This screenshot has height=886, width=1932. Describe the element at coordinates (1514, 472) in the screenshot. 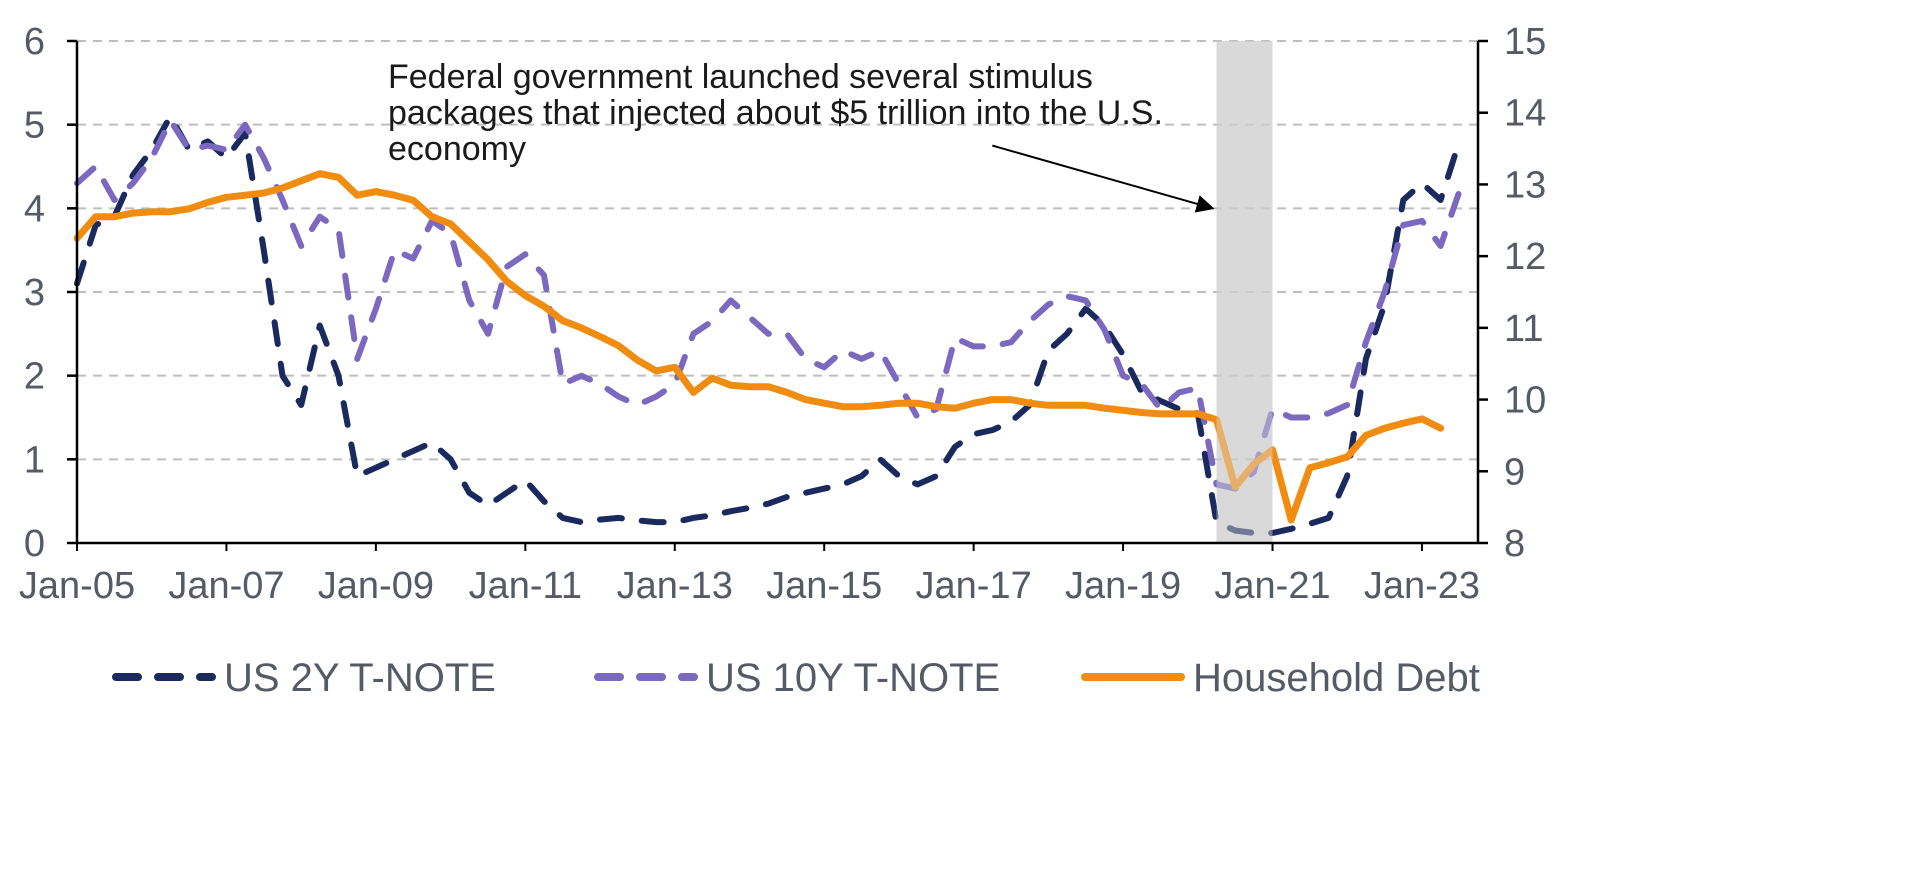

I see `right-tick-label: 9` at that location.